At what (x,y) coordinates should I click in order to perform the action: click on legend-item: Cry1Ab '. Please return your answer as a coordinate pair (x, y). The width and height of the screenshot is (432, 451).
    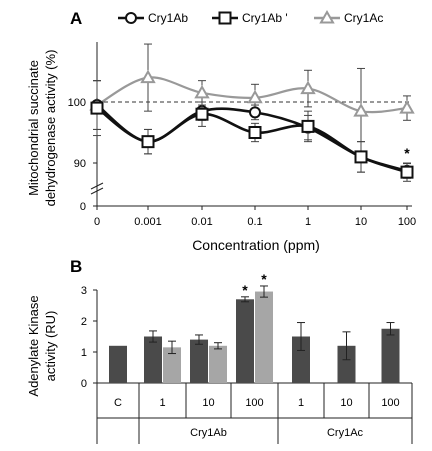
    Looking at the image, I should click on (250, 18).